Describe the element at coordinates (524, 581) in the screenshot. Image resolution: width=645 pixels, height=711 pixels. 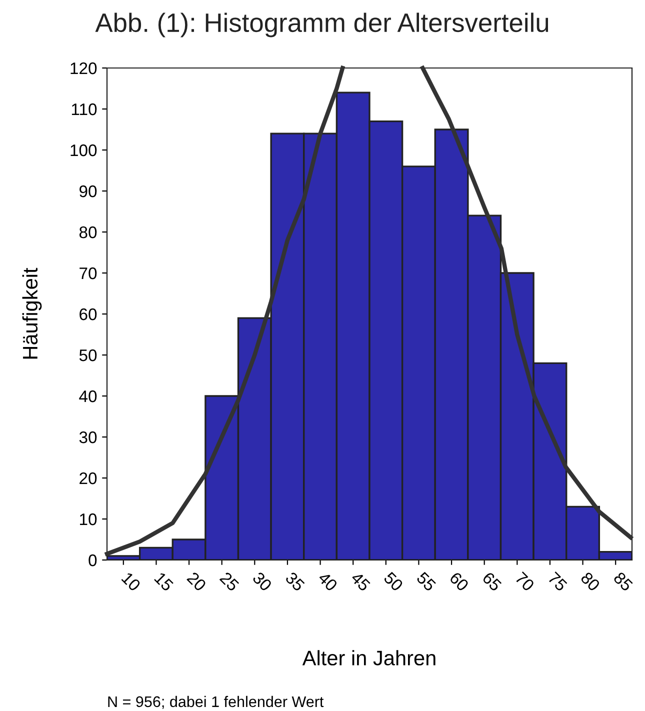
I see `x-tick-label: 70` at that location.